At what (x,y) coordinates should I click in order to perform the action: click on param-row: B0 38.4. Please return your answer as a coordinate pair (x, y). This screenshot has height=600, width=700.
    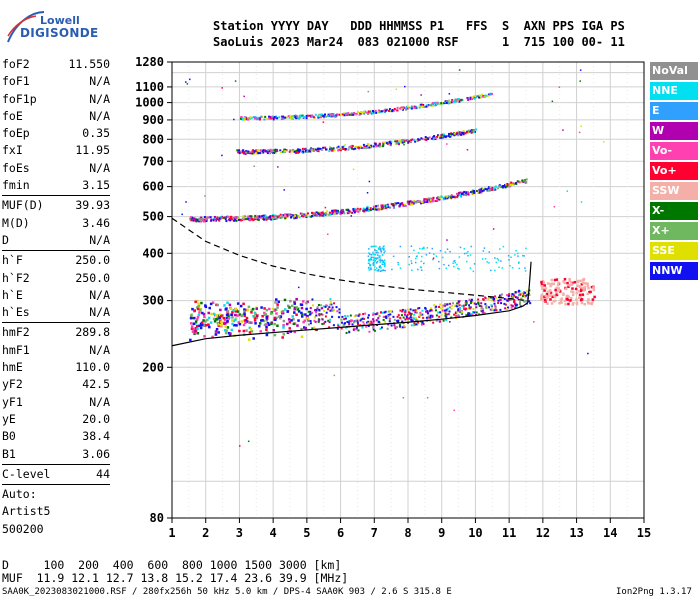
    Looking at the image, I should click on (56, 436).